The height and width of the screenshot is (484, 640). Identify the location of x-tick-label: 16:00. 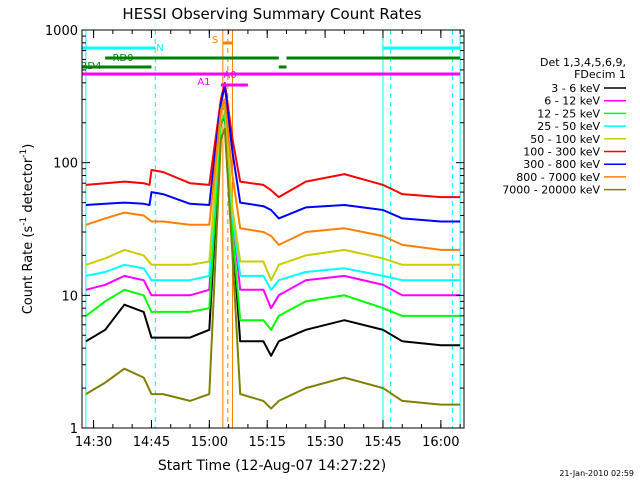
(440, 442).